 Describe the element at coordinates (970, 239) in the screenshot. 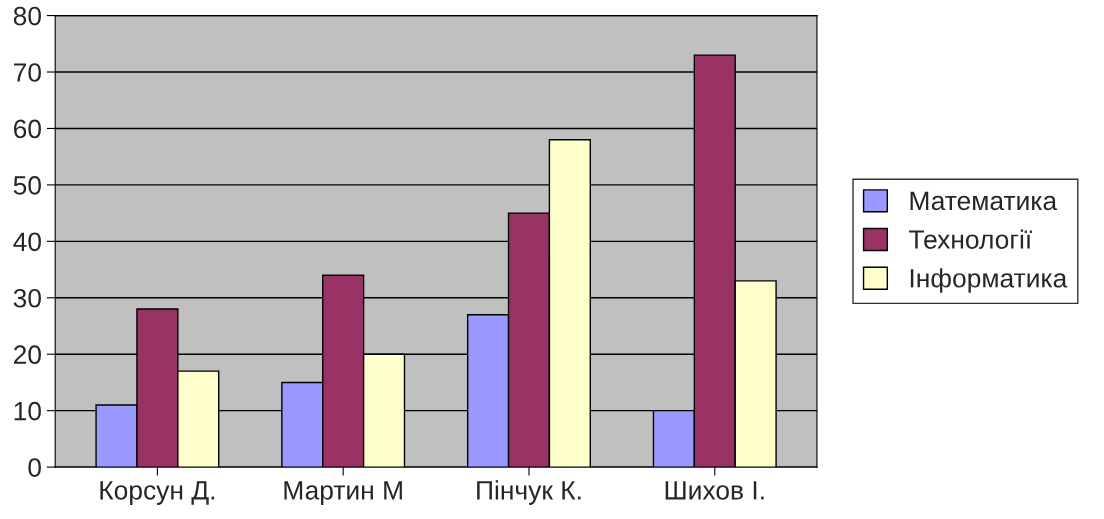

I see `legend-label: Технології` at that location.